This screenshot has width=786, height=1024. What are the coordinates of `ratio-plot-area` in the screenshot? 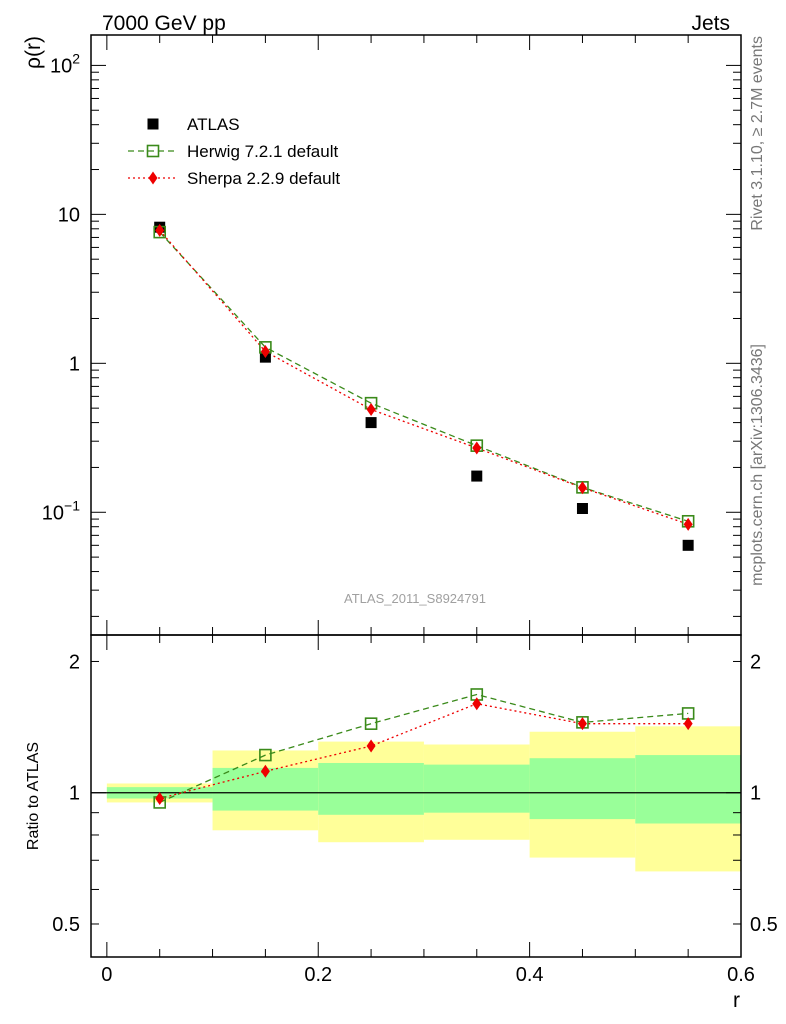 It's located at (424, 748).